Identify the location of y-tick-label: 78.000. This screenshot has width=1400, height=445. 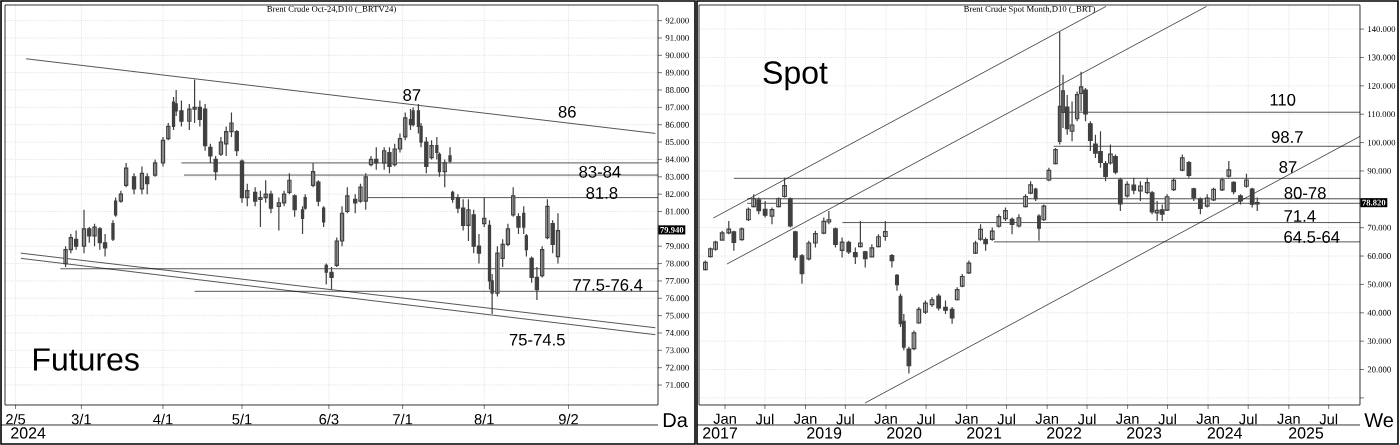
(677, 263).